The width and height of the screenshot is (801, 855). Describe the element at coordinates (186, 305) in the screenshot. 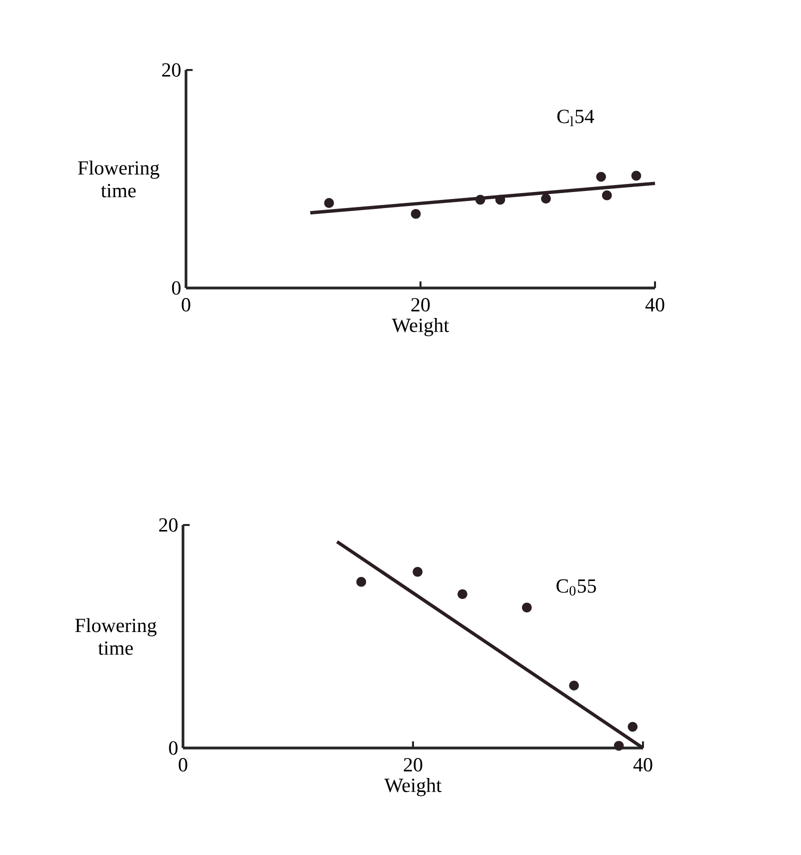

I see `x-tick-label: 0` at that location.